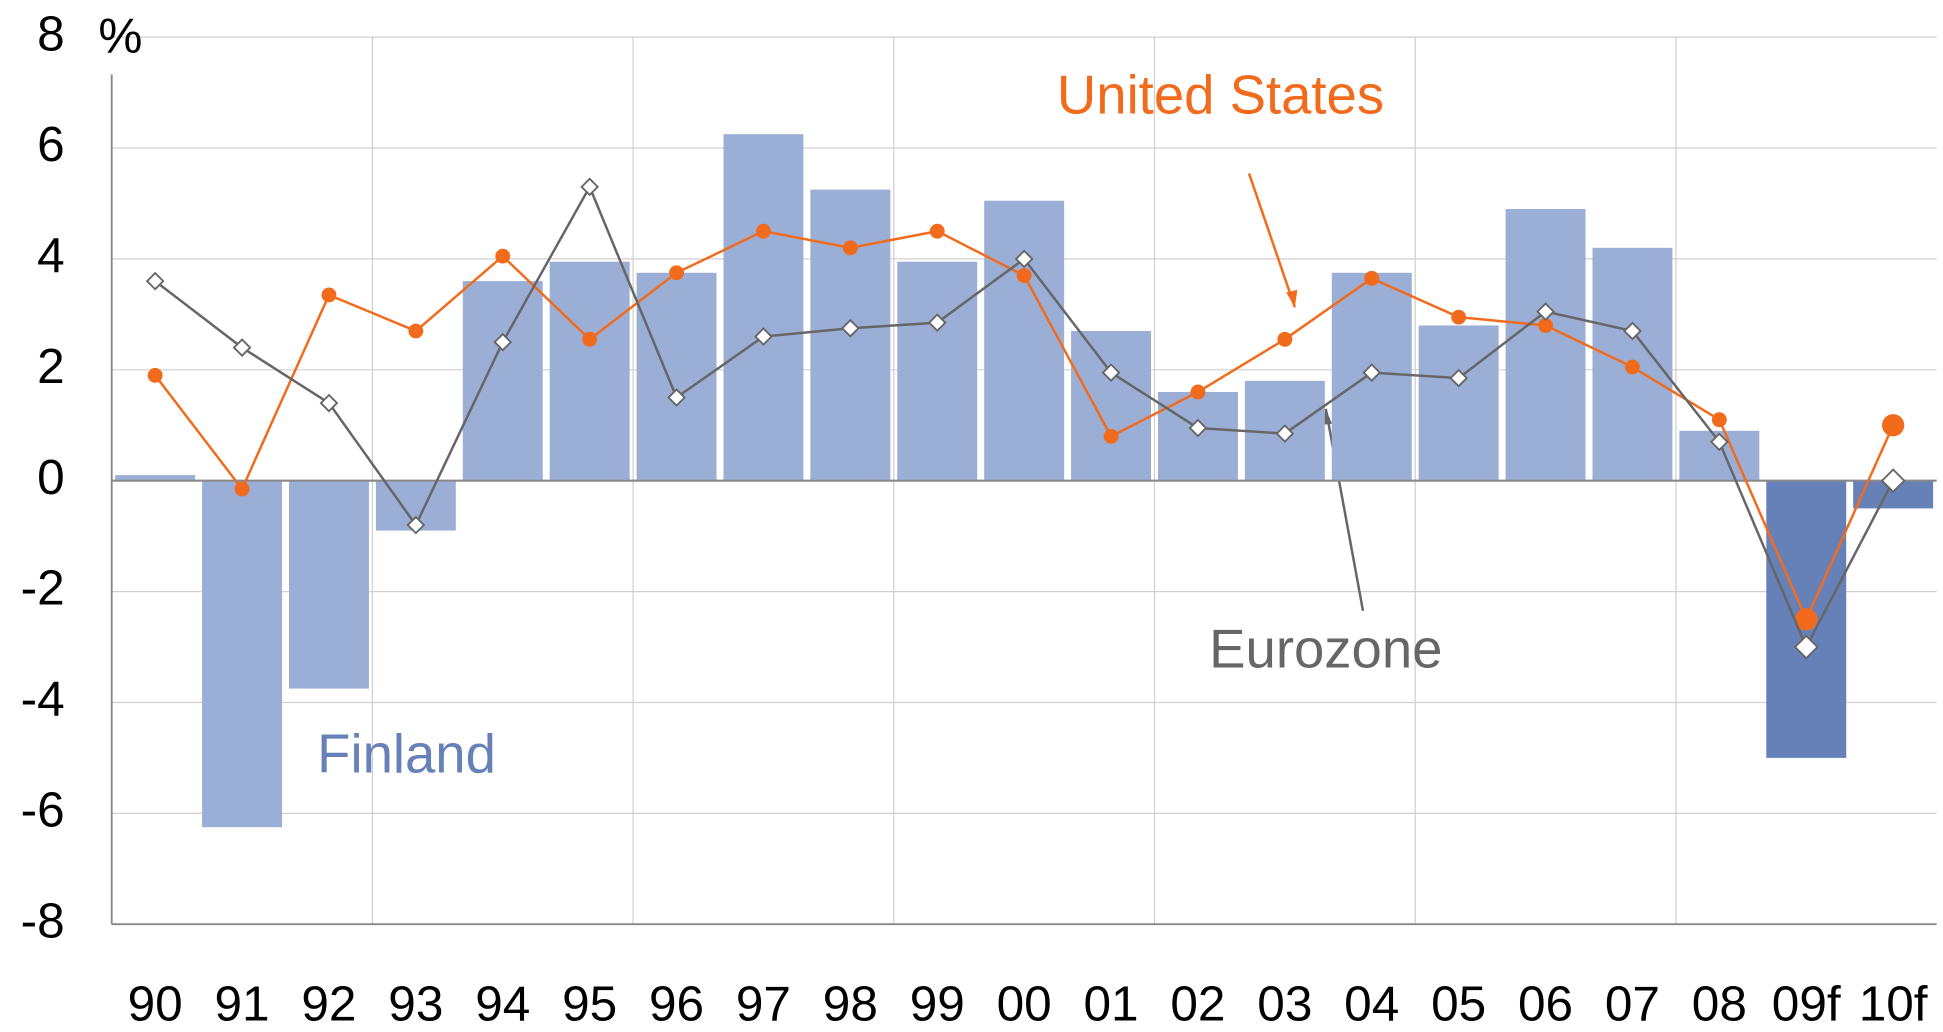  I want to click on x-tick-label: 91, so click(241, 1003).